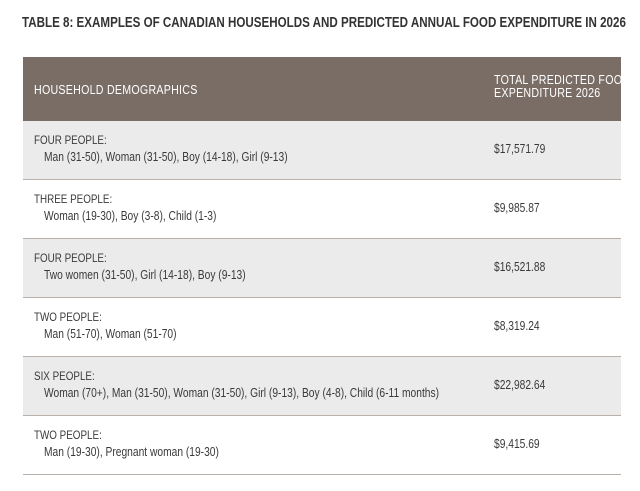 This screenshot has height=491, width=640. Describe the element at coordinates (547, 92) in the screenshot. I see `header-total-line2: EXPENDITURE 2026` at that location.